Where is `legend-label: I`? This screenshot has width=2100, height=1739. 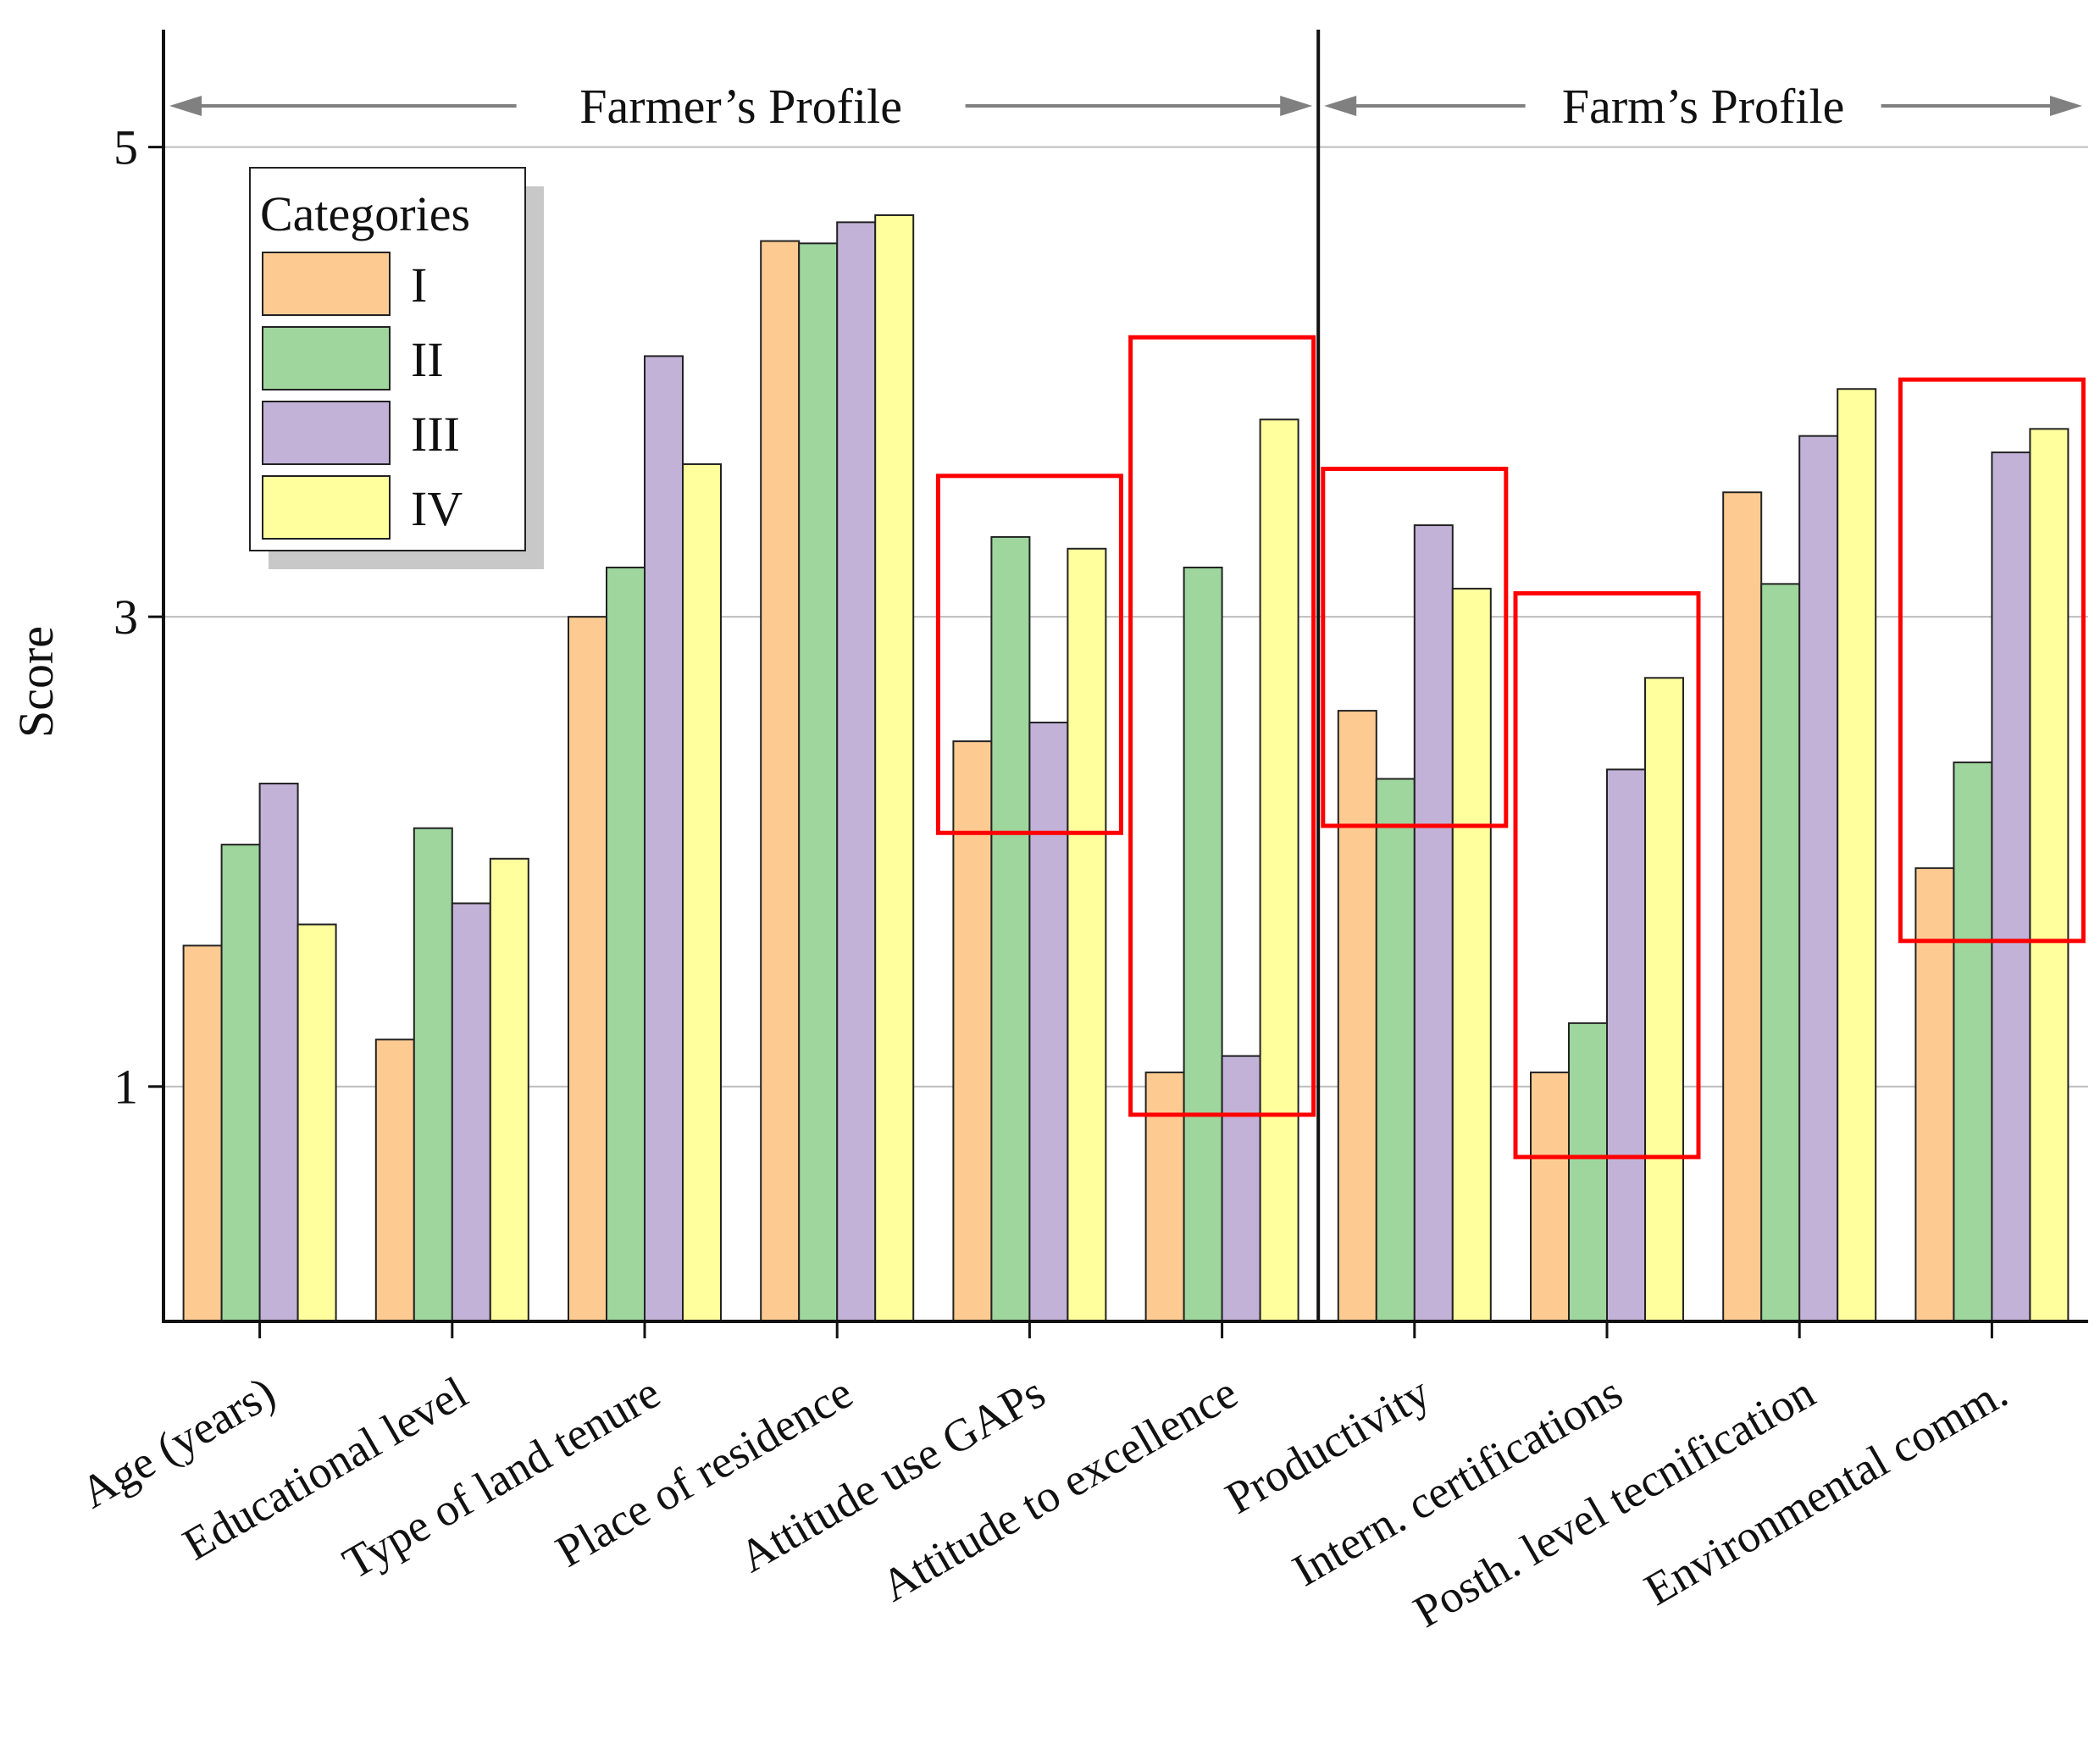 legend-label: I is located at coordinates (419, 285).